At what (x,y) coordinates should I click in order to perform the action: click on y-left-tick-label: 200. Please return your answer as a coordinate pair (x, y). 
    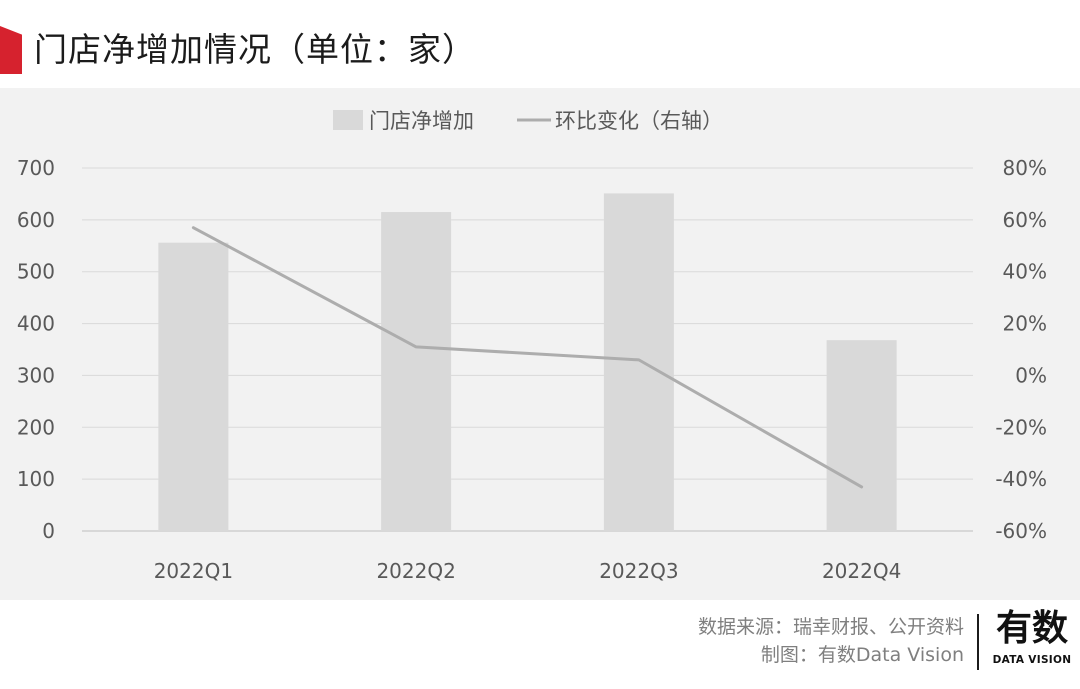
    Looking at the image, I should click on (36, 427).